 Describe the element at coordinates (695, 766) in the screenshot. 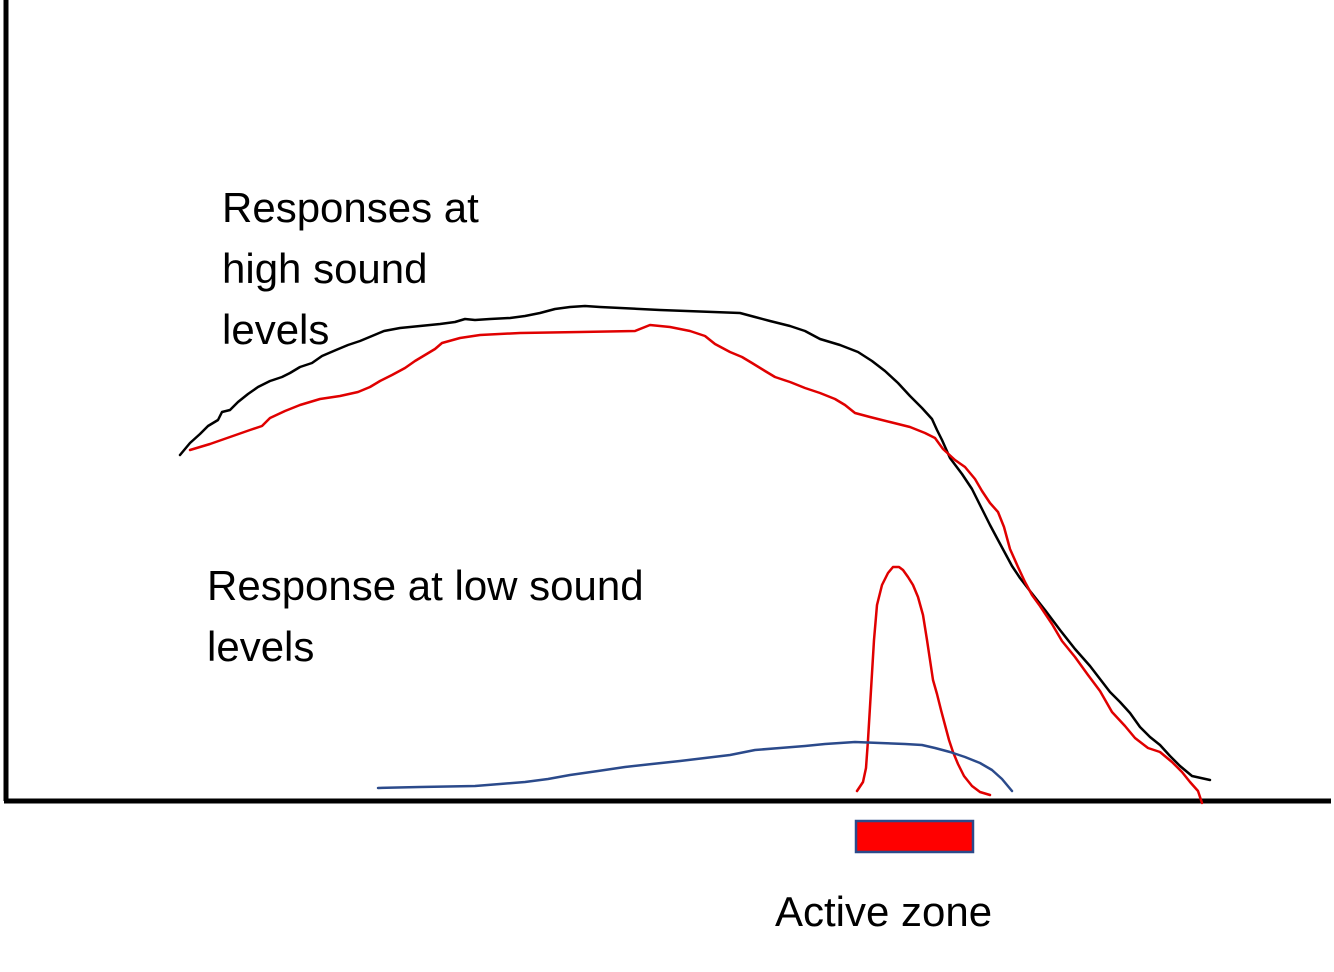

I see `low-level-blue-curve` at that location.